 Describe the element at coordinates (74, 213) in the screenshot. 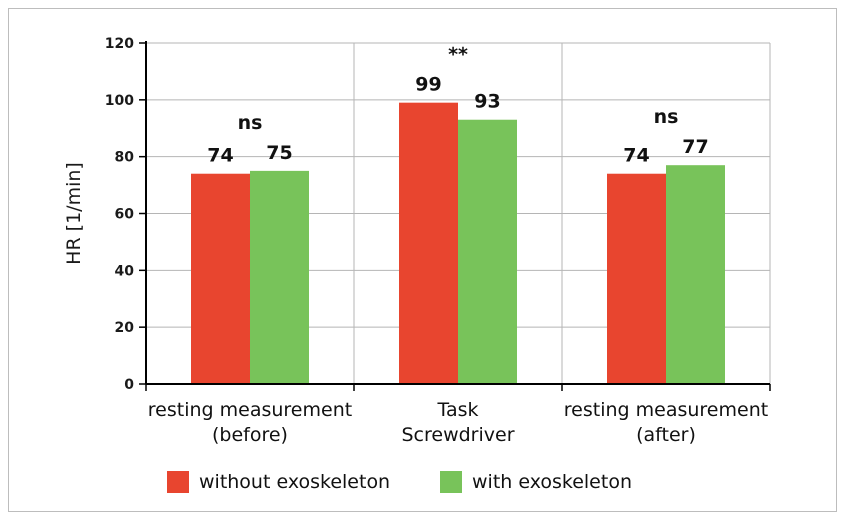

I see `y-axis-label: HR [1/min]` at that location.